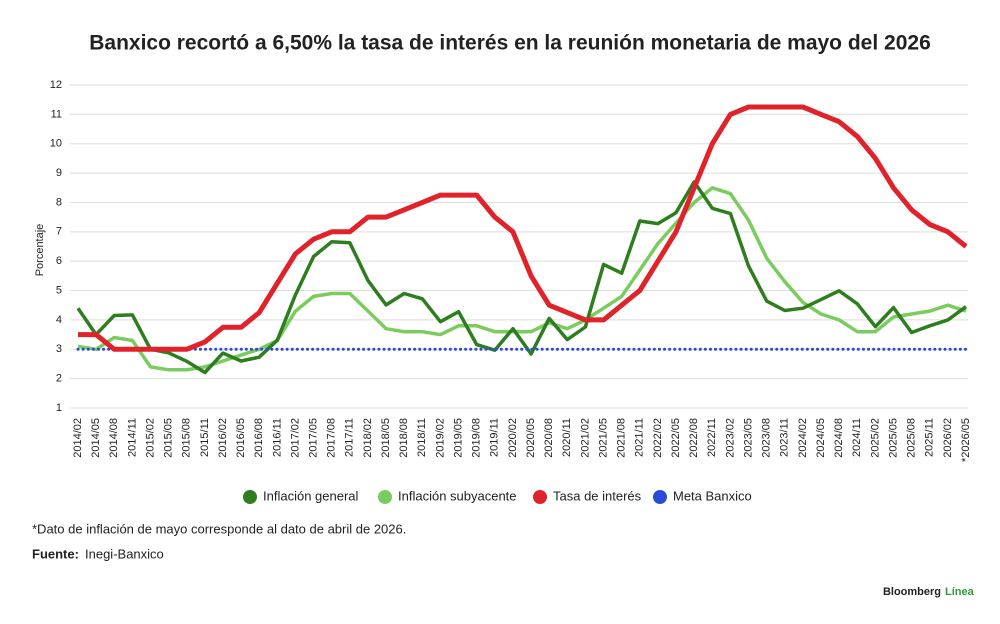 The width and height of the screenshot is (1000, 624). Describe the element at coordinates (59, 173) in the screenshot. I see `y-tick-label: 9` at that location.